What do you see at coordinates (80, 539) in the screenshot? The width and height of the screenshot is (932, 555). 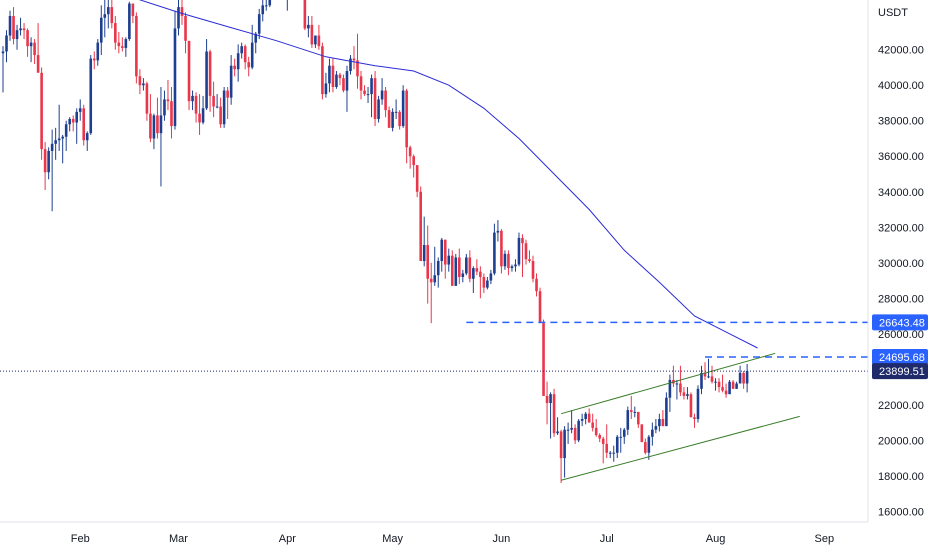 I see `x-tick-label: Feb` at bounding box center [80, 539].